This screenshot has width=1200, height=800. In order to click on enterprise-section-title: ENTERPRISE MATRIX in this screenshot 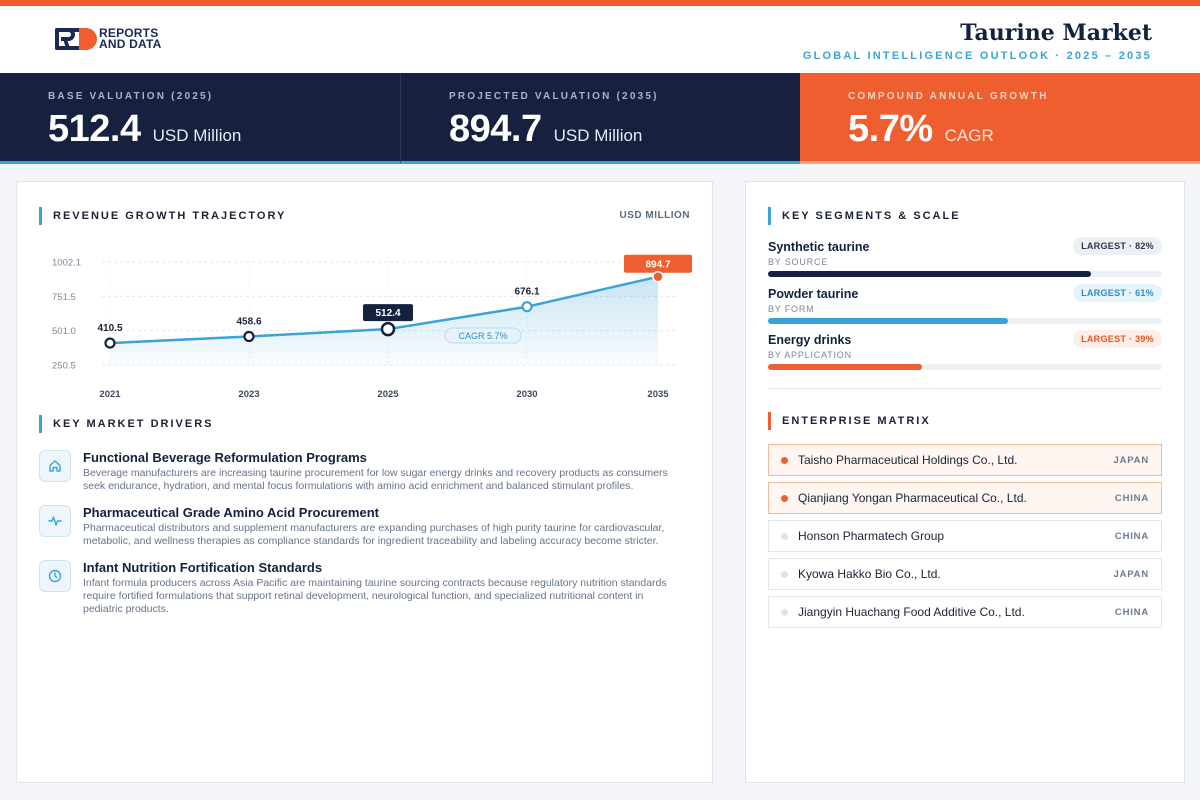, I will do `click(849, 421)`.